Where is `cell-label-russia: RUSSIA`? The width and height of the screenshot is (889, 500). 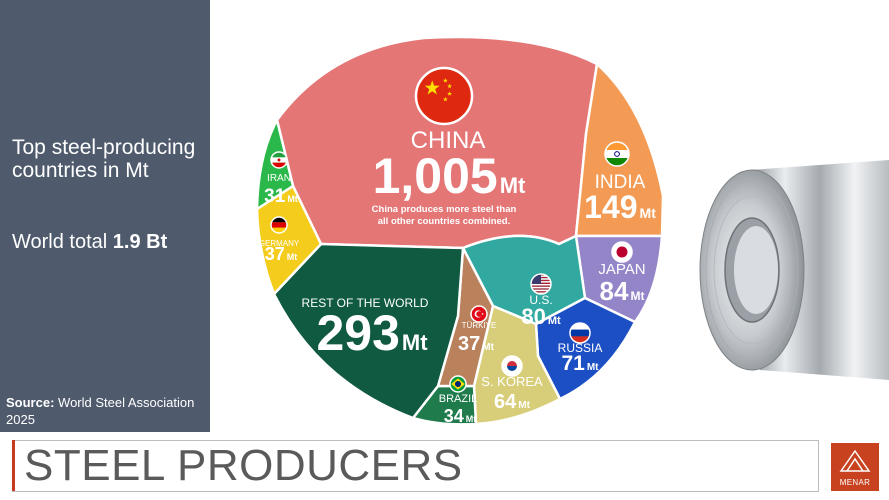
cell-label-russia: RUSSIA is located at coordinates (580, 348).